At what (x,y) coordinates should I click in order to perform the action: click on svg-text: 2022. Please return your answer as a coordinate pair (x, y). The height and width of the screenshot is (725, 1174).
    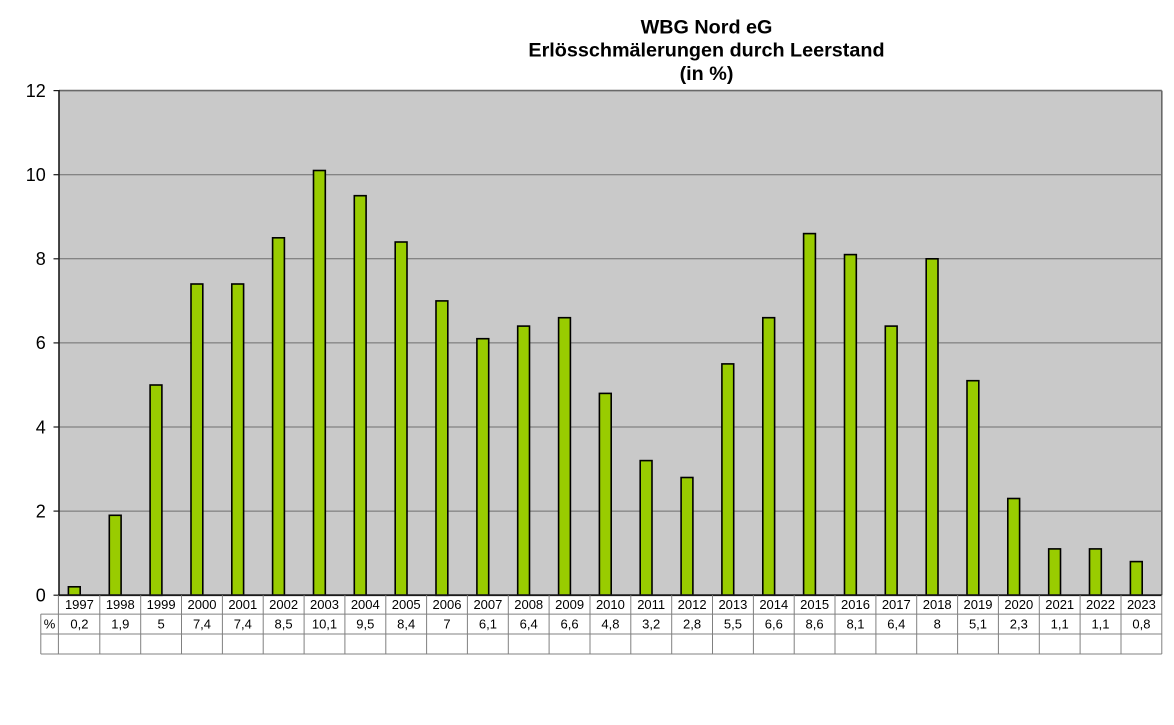
    Looking at the image, I should click on (1100, 604).